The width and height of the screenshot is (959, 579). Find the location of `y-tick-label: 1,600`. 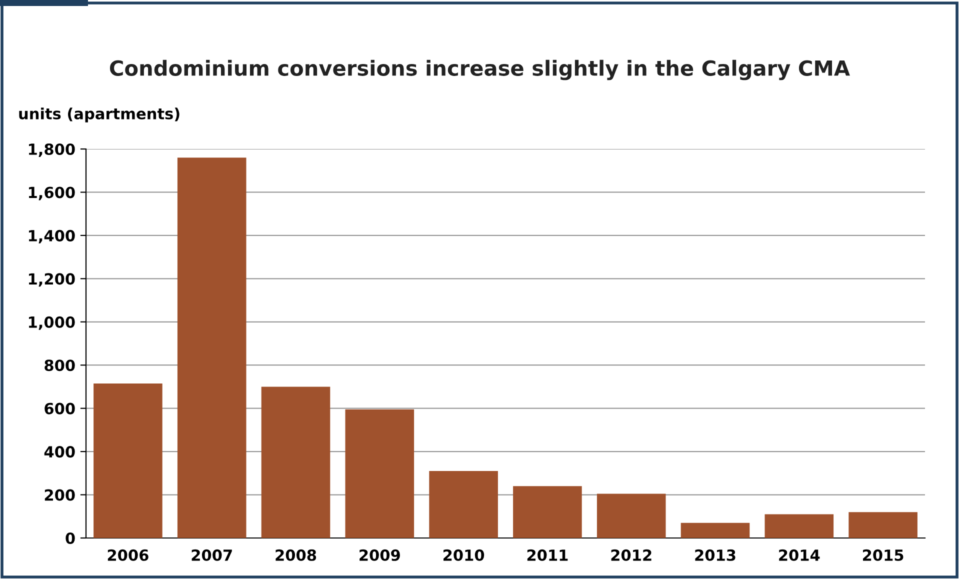

y-tick-label: 1,600 is located at coordinates (51, 193).